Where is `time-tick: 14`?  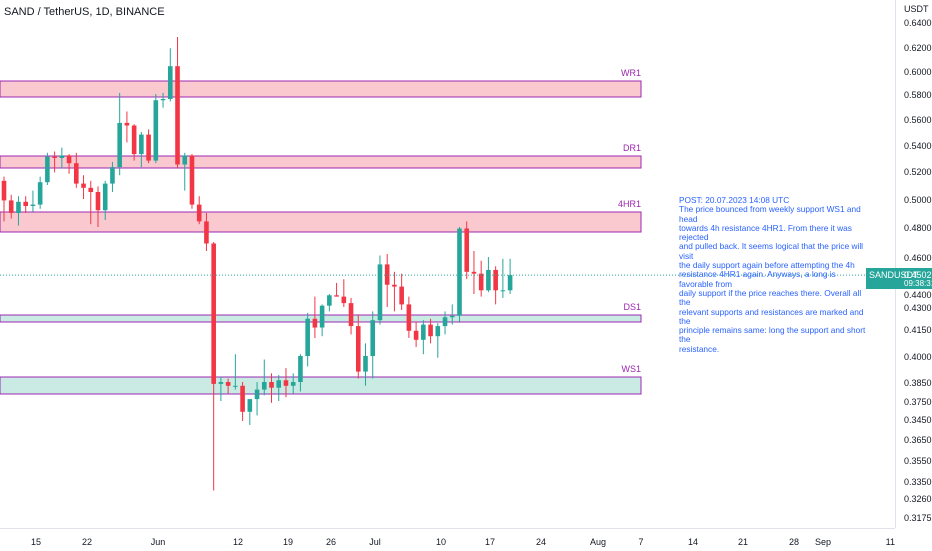
time-tick: 14 is located at coordinates (693, 542).